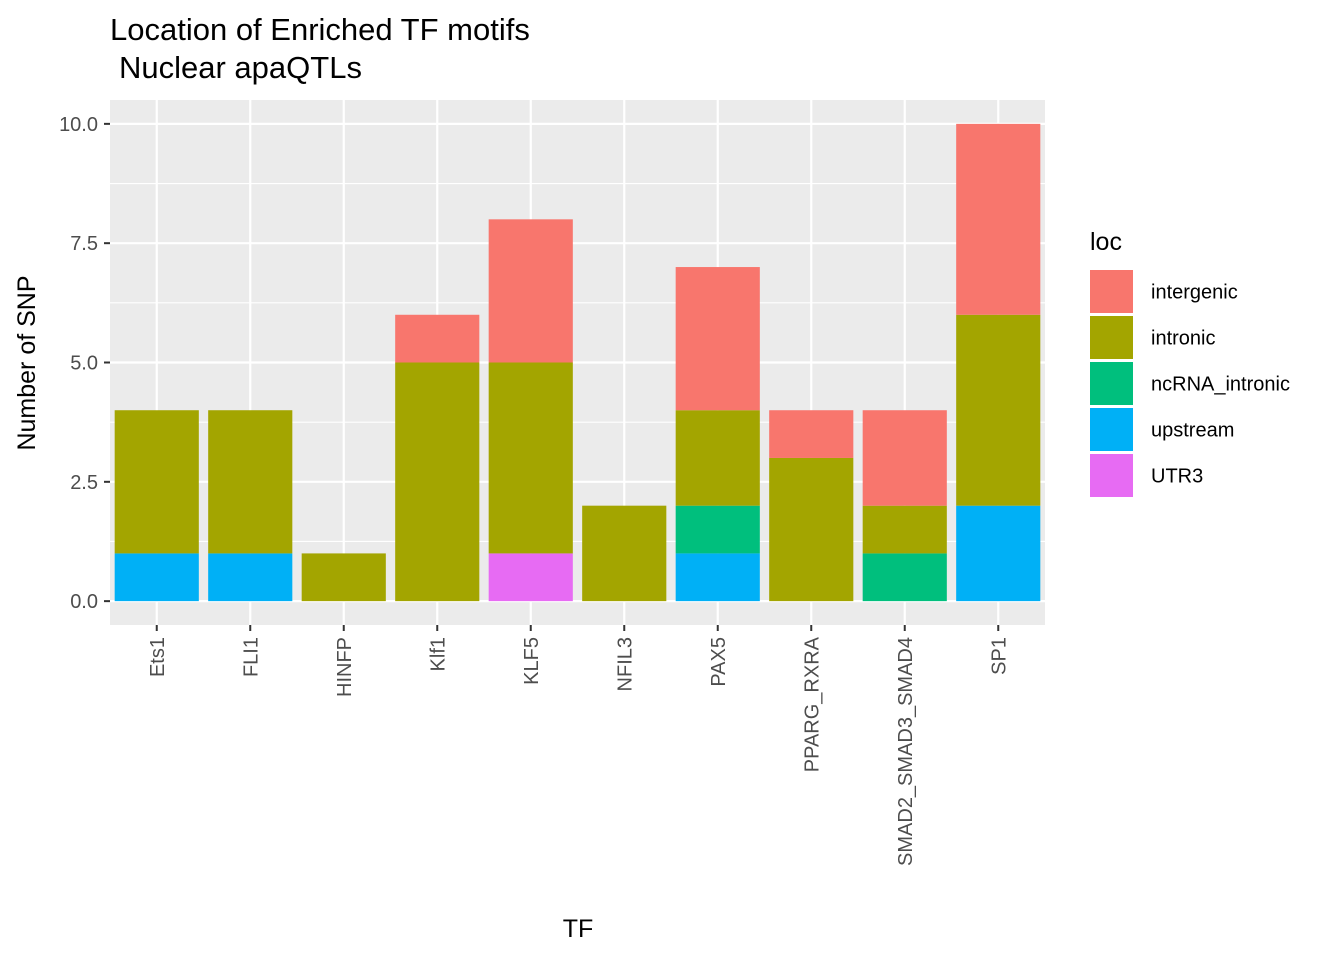  What do you see at coordinates (624, 553) in the screenshot?
I see `bar-NFIL3-intronic` at bounding box center [624, 553].